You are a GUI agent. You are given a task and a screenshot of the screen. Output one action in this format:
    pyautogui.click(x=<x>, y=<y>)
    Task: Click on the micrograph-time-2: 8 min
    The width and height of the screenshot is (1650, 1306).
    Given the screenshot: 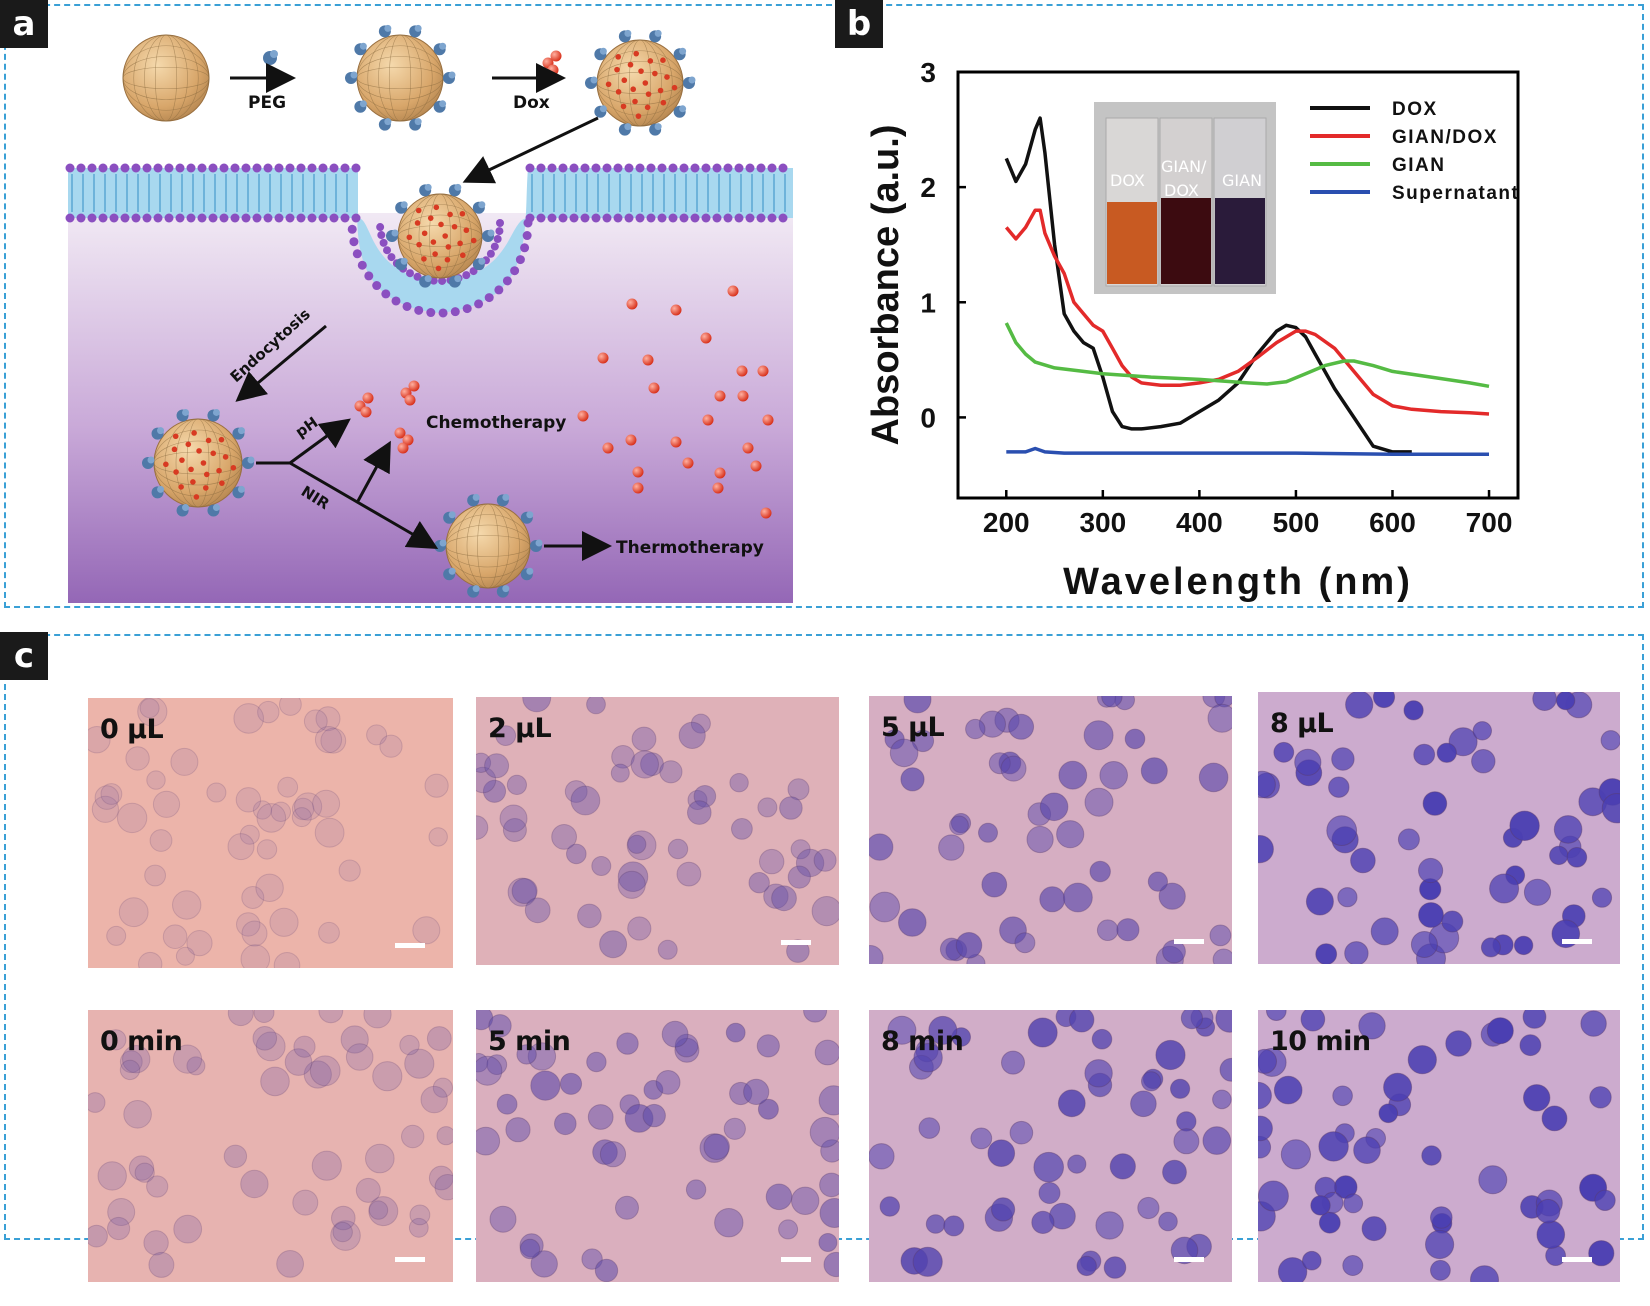 What is the action you would take?
    pyautogui.click(x=1050, y=1146)
    